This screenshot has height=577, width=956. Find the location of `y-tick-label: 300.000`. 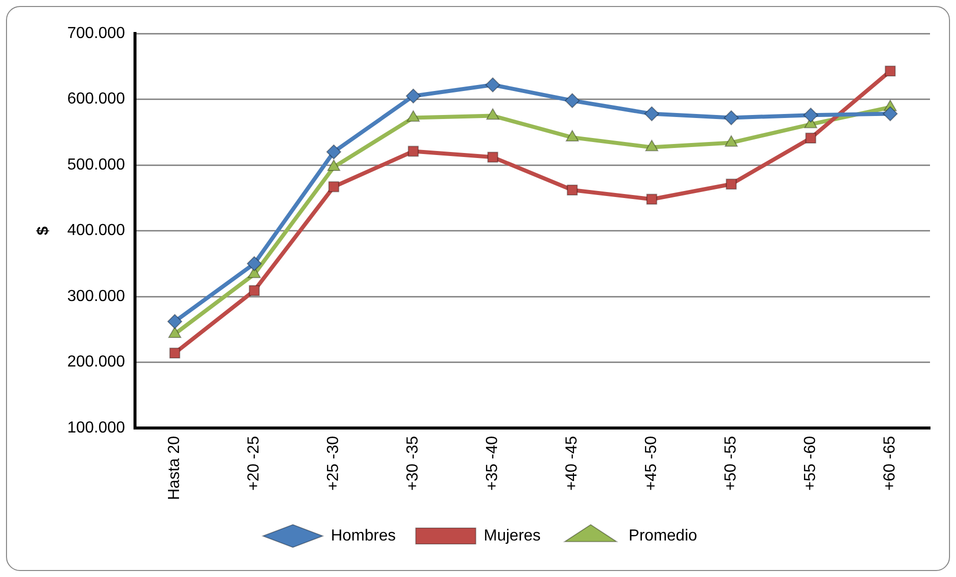

y-tick-label: 300.000 is located at coordinates (96, 296).